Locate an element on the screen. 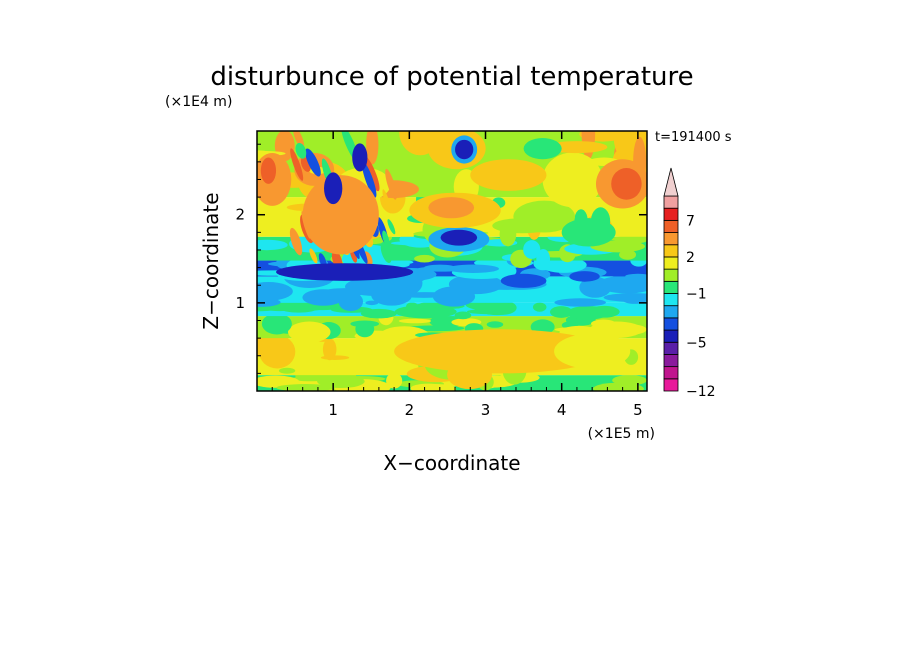 The width and height of the screenshot is (904, 654). x-tick-label: 1 is located at coordinates (333, 410).